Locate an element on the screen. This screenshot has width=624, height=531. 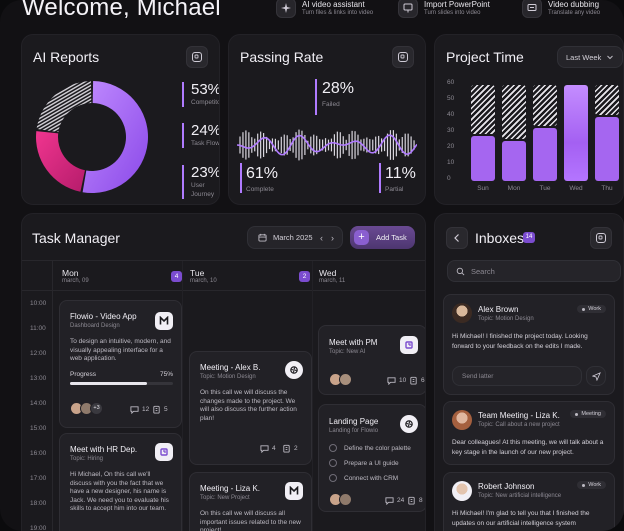
task-card-meet-pm: Meet with PM Topic: New AI 10 6 is located at coordinates (371, 360).